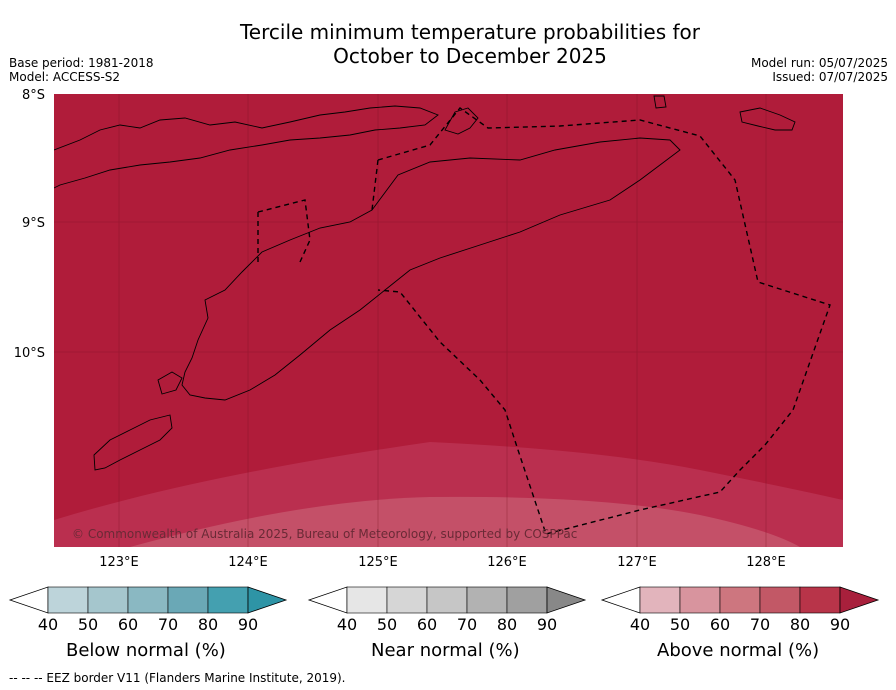  What do you see at coordinates (29, 353) in the screenshot?
I see `lat-label-10s: 10°S` at bounding box center [29, 353].